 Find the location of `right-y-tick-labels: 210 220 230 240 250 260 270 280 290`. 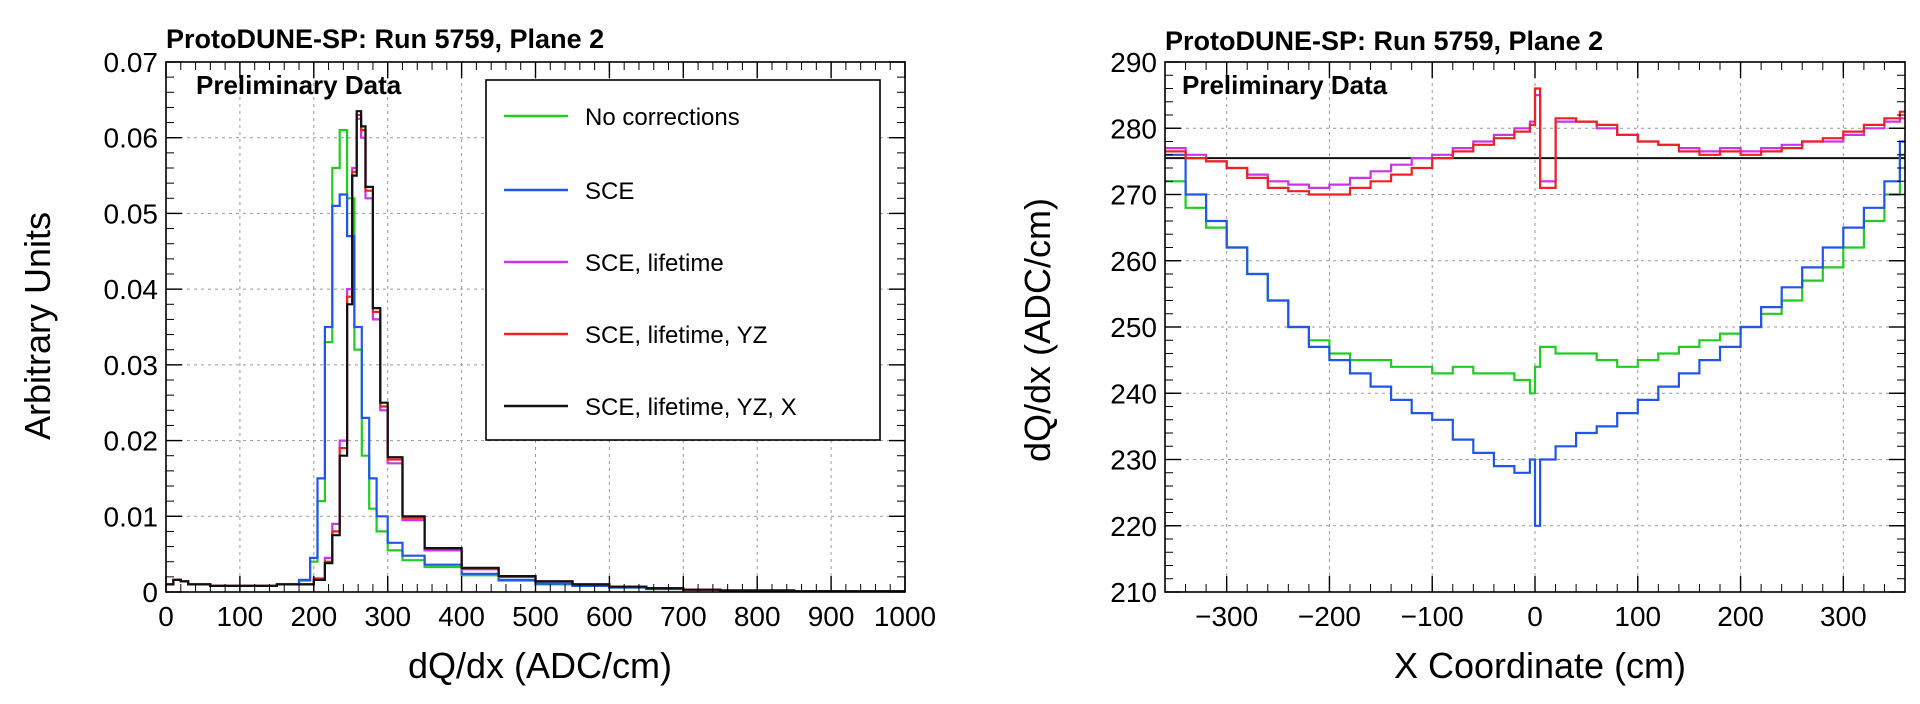

right-y-tick-labels: 210 220 230 240 250 260 270 280 290 is located at coordinates (1133, 327).